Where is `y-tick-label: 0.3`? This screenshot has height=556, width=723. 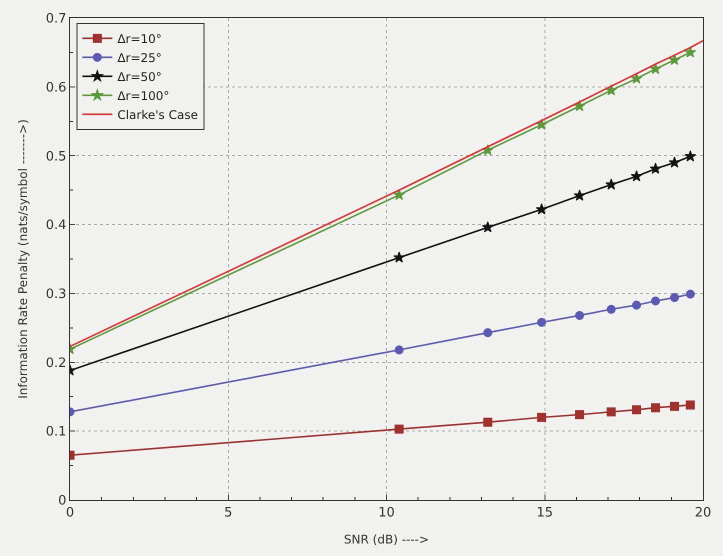 y-tick-label: 0.3 is located at coordinates (56, 294).